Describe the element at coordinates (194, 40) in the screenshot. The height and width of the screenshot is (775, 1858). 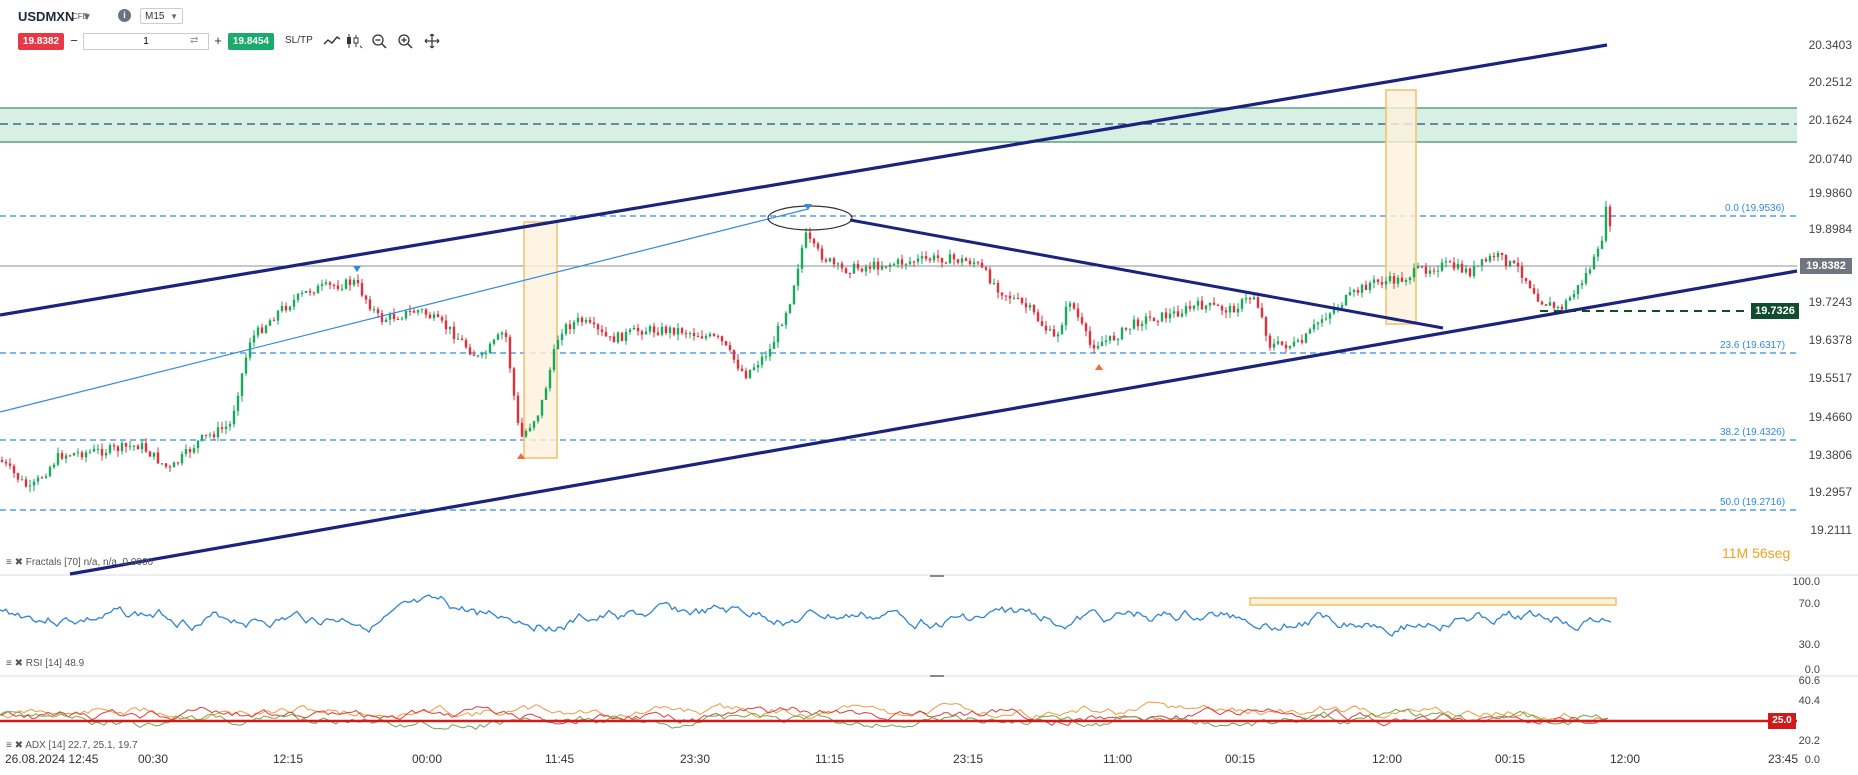
I see `swap-icon: ⇄` at that location.